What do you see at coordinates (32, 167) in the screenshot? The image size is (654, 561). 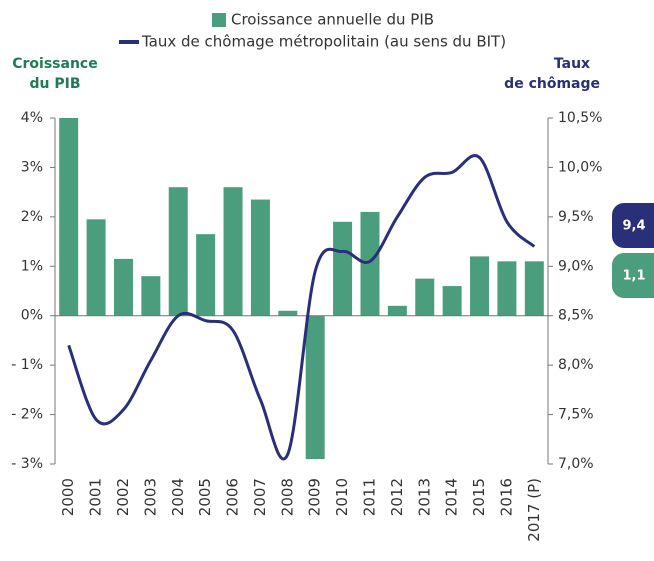 I see `y-tick-label: 3%` at bounding box center [32, 167].